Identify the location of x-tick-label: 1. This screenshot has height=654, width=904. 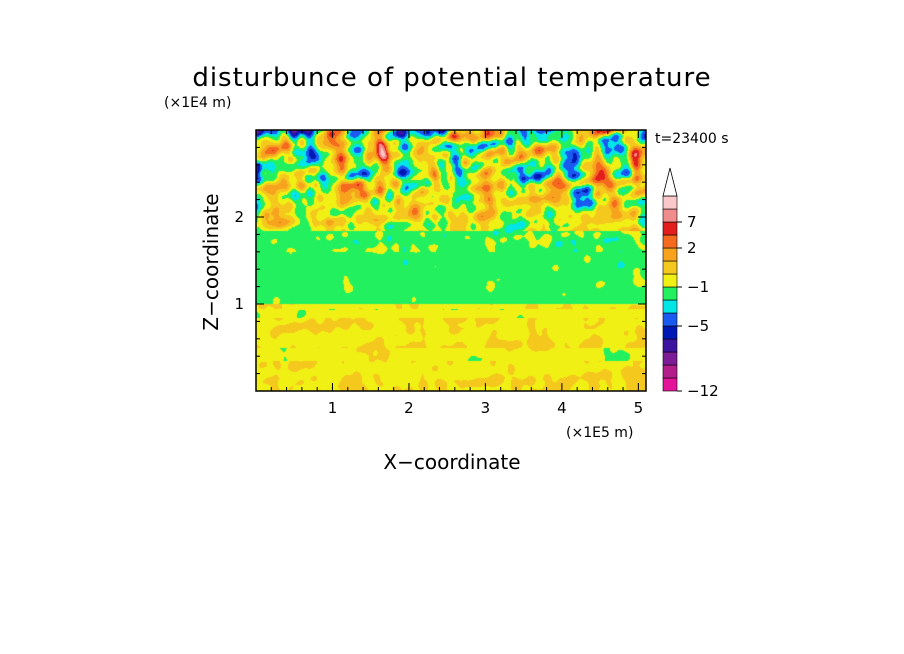
(333, 408).